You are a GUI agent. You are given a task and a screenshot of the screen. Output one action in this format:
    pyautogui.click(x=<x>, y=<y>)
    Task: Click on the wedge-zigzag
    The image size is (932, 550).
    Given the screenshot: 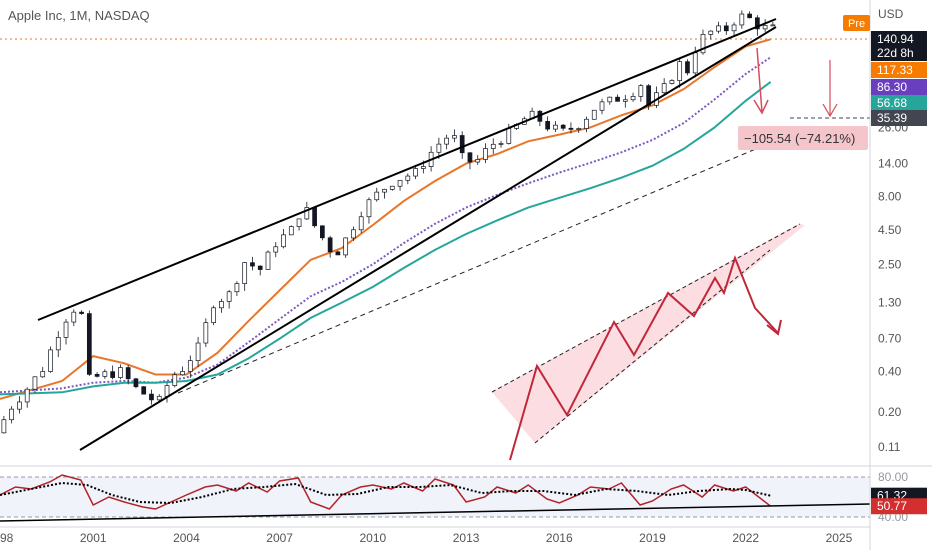 What is the action you would take?
    pyautogui.click(x=644, y=358)
    